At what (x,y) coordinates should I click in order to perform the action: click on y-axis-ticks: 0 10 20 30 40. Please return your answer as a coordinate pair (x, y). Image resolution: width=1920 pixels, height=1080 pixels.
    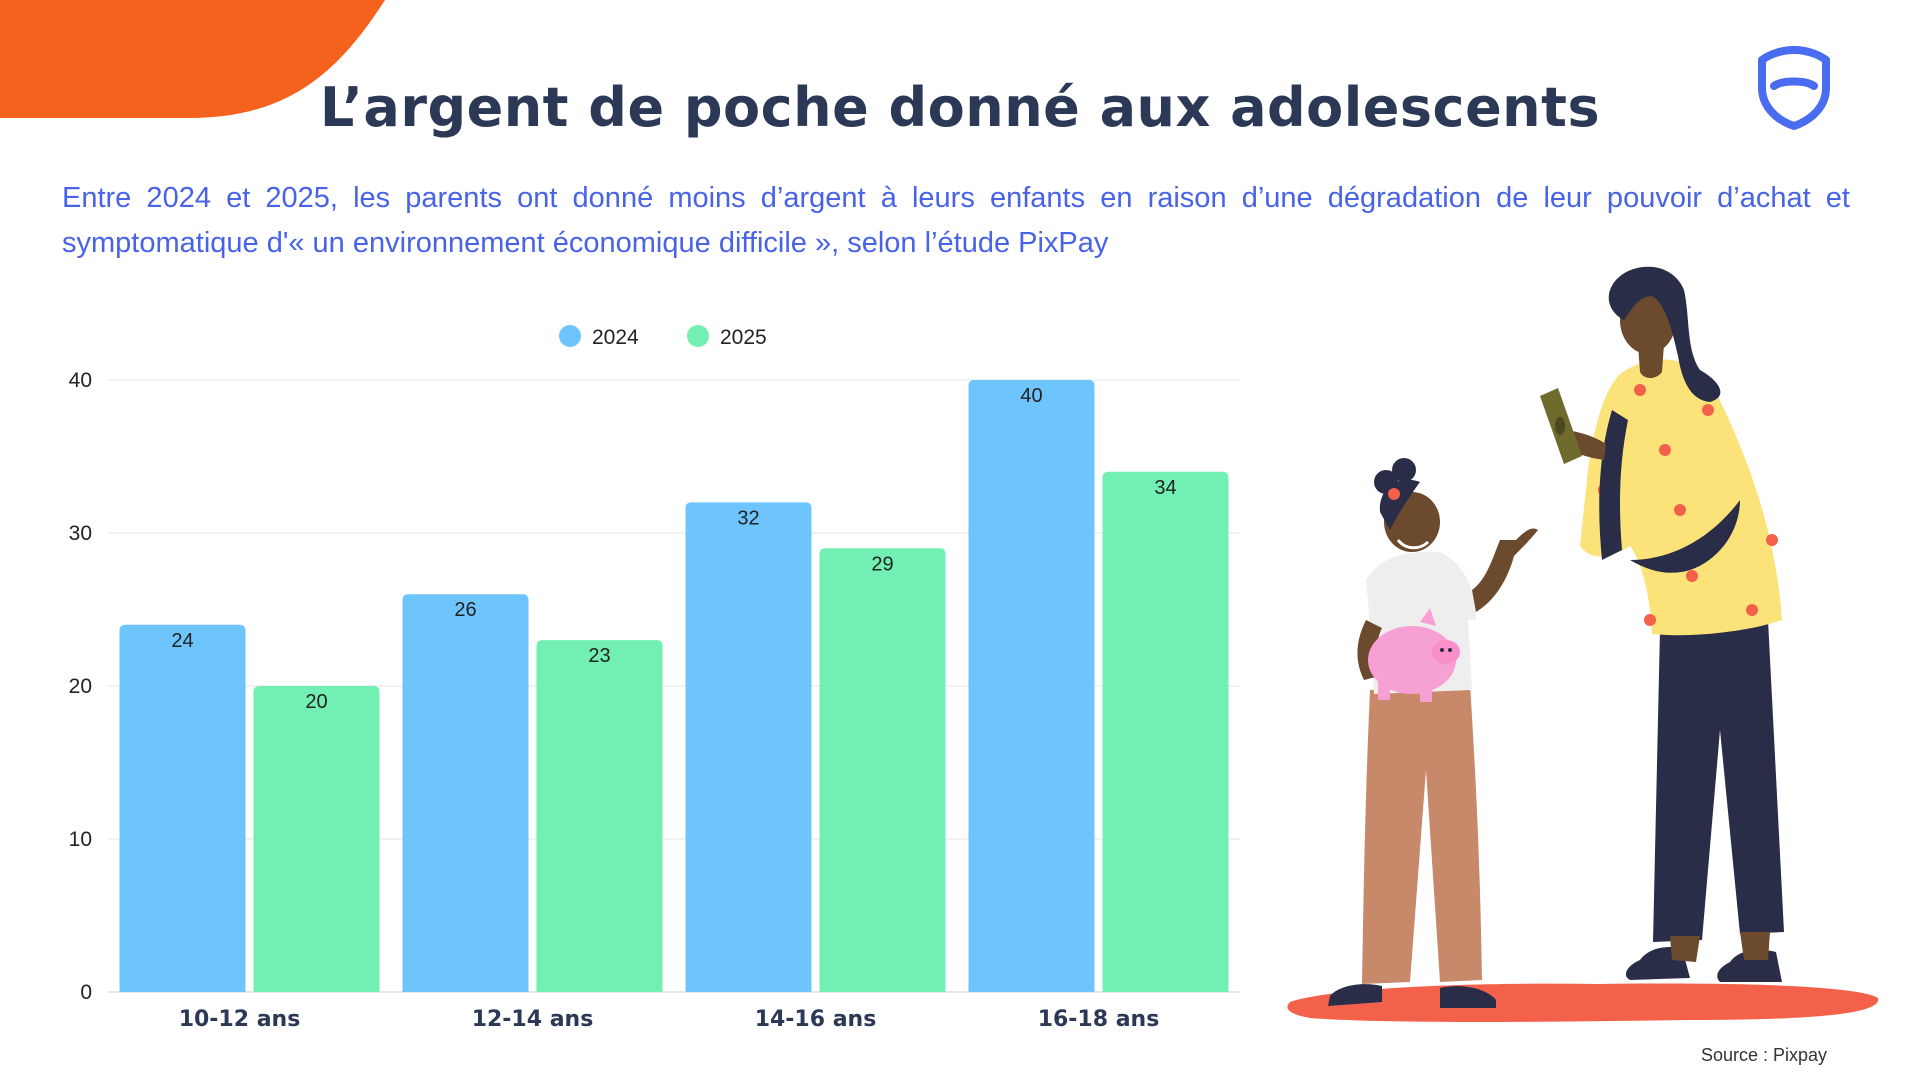
    Looking at the image, I should click on (80, 686).